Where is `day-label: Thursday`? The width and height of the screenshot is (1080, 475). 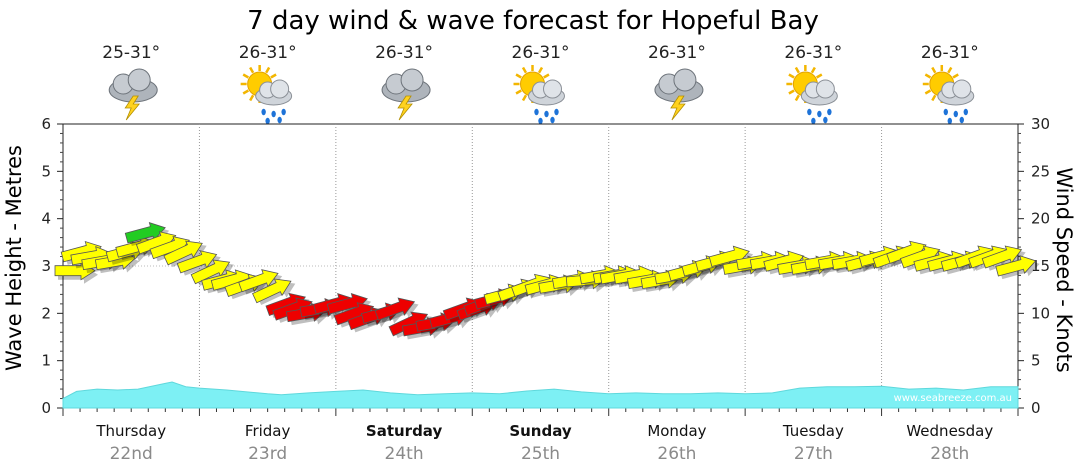 day-label: Thursday is located at coordinates (130, 431).